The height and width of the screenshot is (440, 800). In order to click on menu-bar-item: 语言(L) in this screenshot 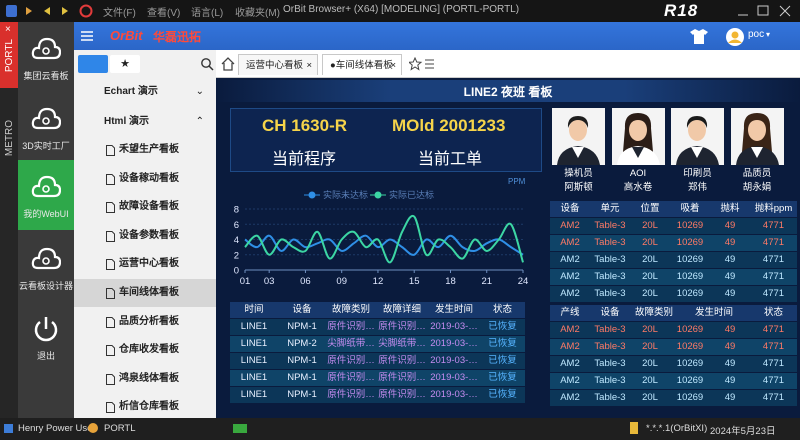, I will do `click(207, 13)`.